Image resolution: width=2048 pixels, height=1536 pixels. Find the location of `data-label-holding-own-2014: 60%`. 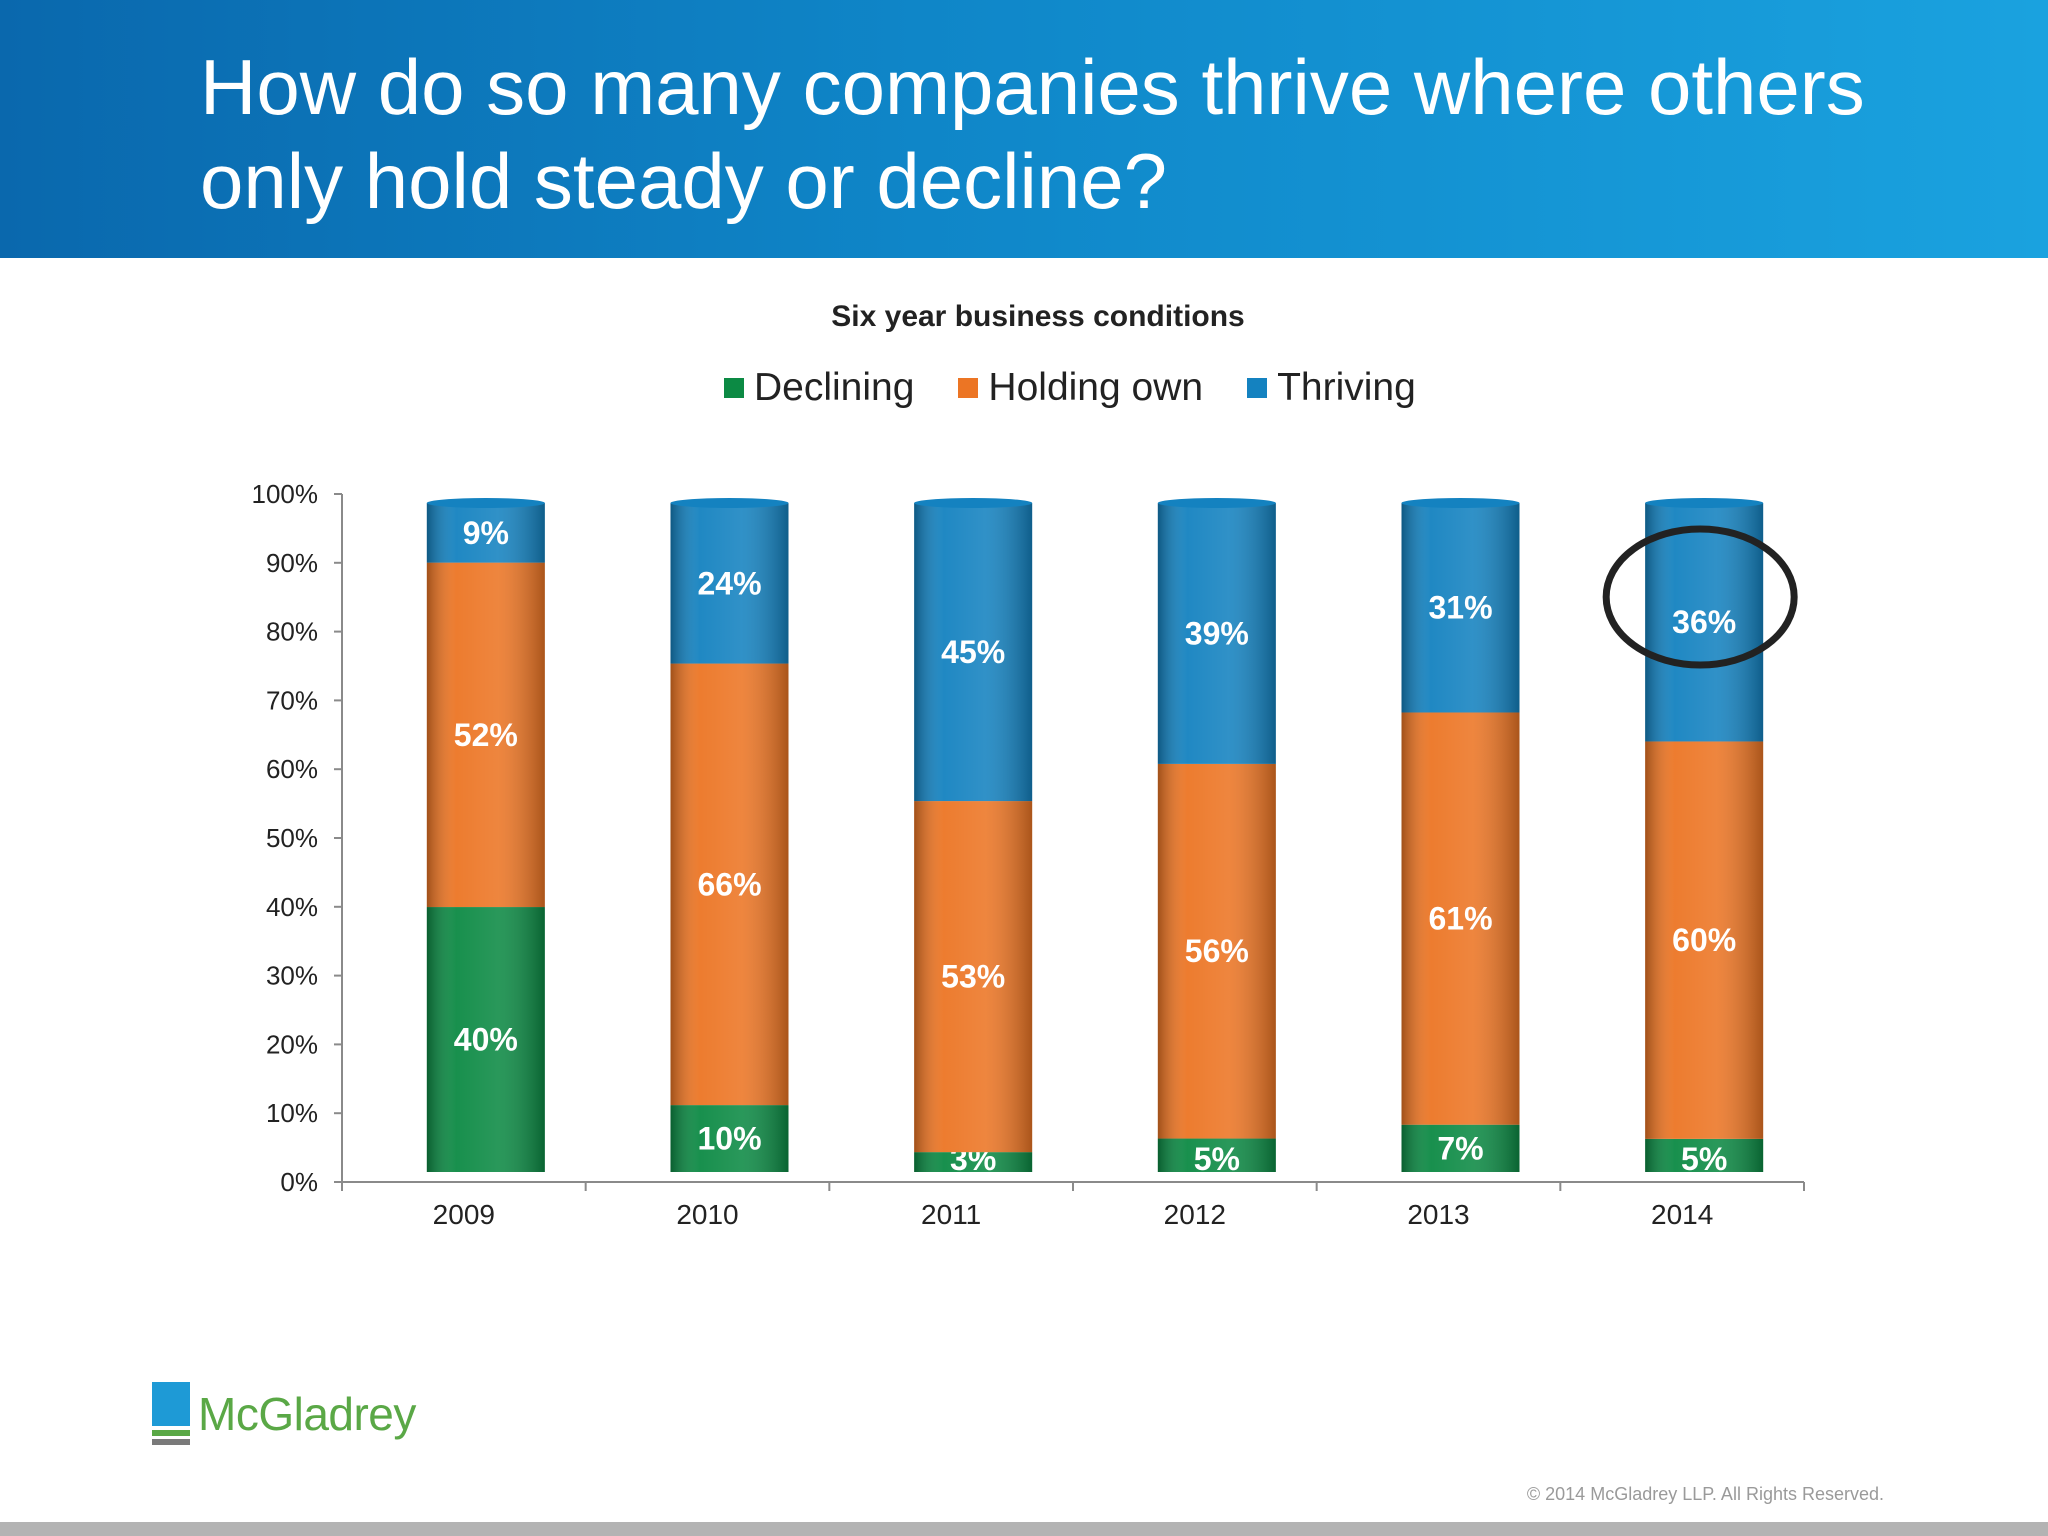

data-label-holding-own-2014: 60% is located at coordinates (1704, 940).